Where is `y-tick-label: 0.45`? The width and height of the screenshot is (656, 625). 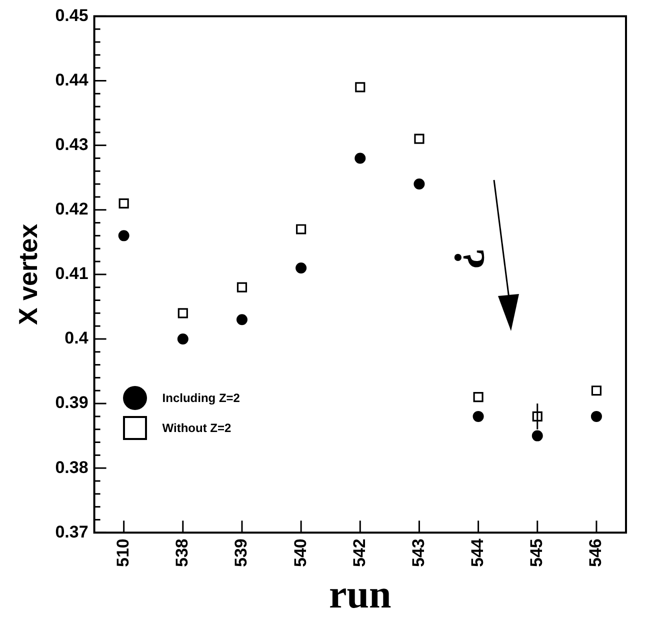 y-tick-label: 0.45 is located at coordinates (71, 15).